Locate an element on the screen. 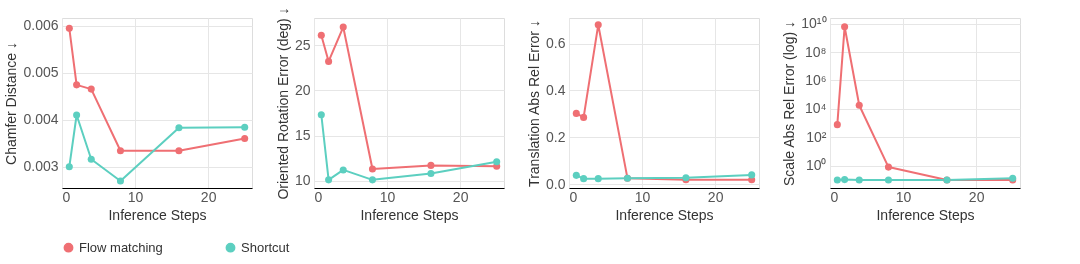  y-tick-label: 10 is located at coordinates (302, 180).